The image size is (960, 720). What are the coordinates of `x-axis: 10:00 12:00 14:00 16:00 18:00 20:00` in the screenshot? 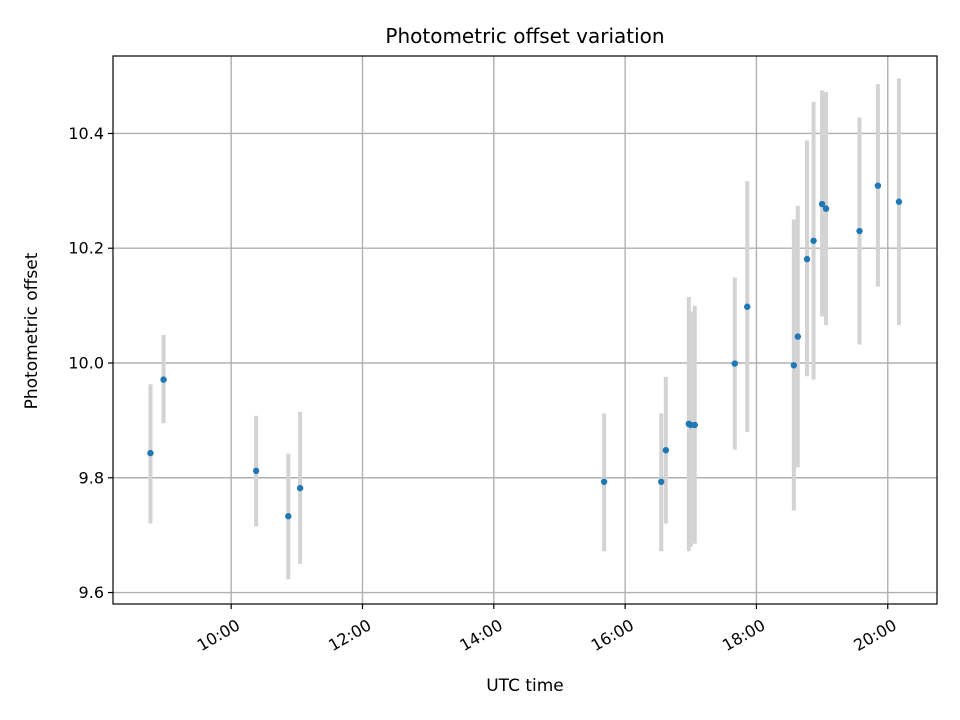 It's located at (547, 629).